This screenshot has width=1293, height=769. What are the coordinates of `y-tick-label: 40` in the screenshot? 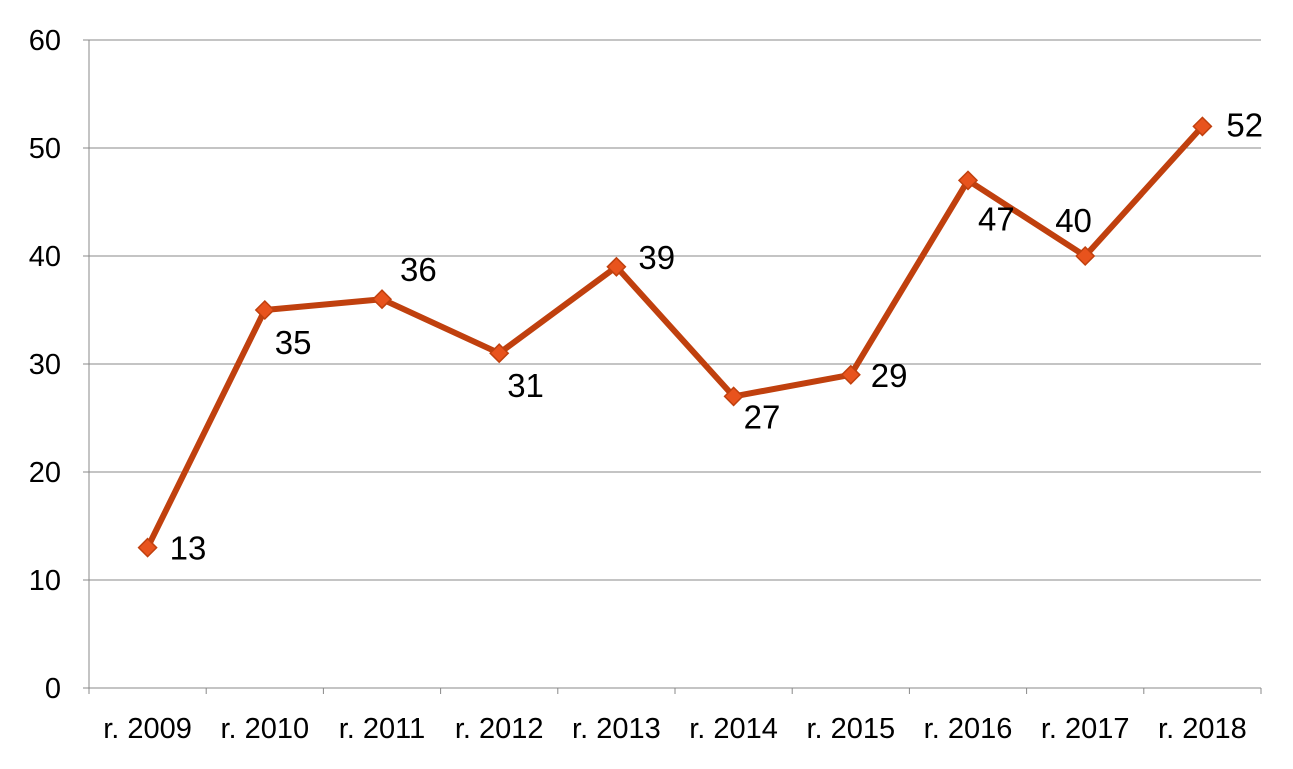 It's located at (45, 257).